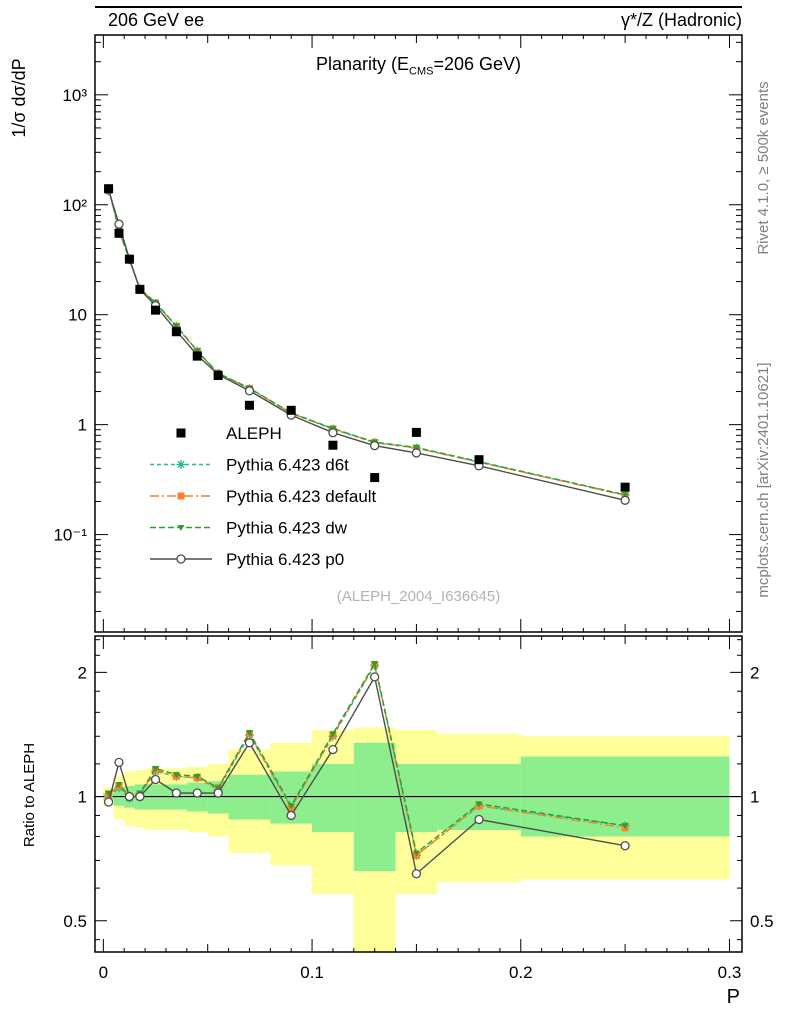 This screenshot has height=1024, width=786. Describe the element at coordinates (19, 98) in the screenshot. I see `main-y-axis-label: 1/σ dσ/dP` at that location.